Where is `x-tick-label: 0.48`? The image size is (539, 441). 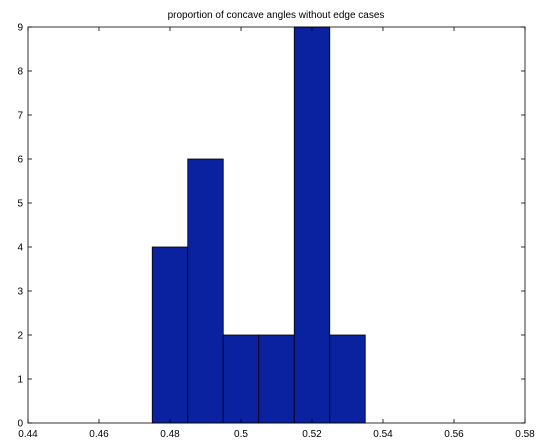
x-tick-label: 0.48 is located at coordinates (170, 434).